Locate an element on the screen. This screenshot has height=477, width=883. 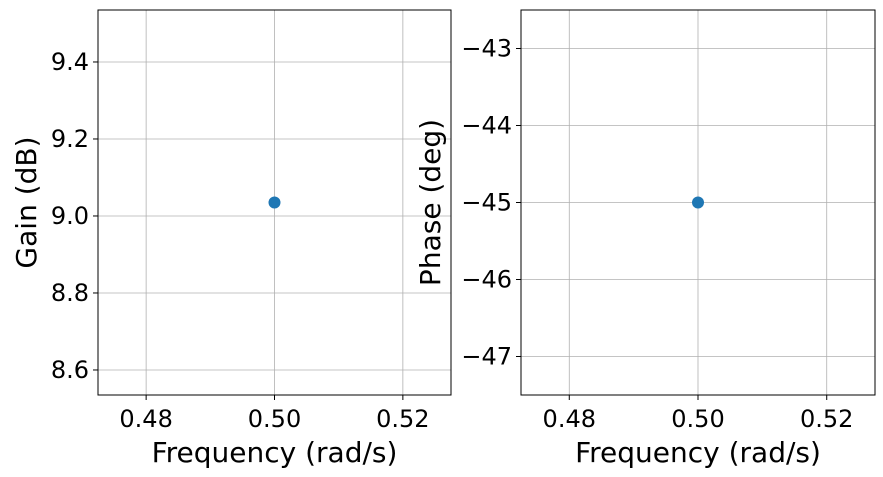
gain-xtick-label: 0.52 is located at coordinates (402, 419).